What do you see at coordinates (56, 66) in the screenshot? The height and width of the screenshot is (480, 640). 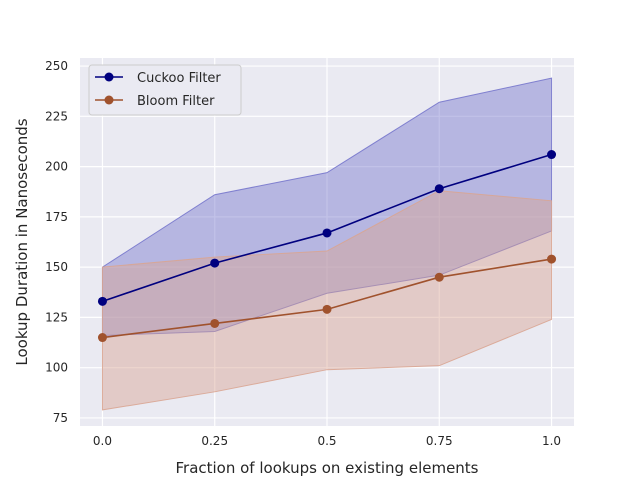 I see `y-tick-label: 250` at bounding box center [56, 66].